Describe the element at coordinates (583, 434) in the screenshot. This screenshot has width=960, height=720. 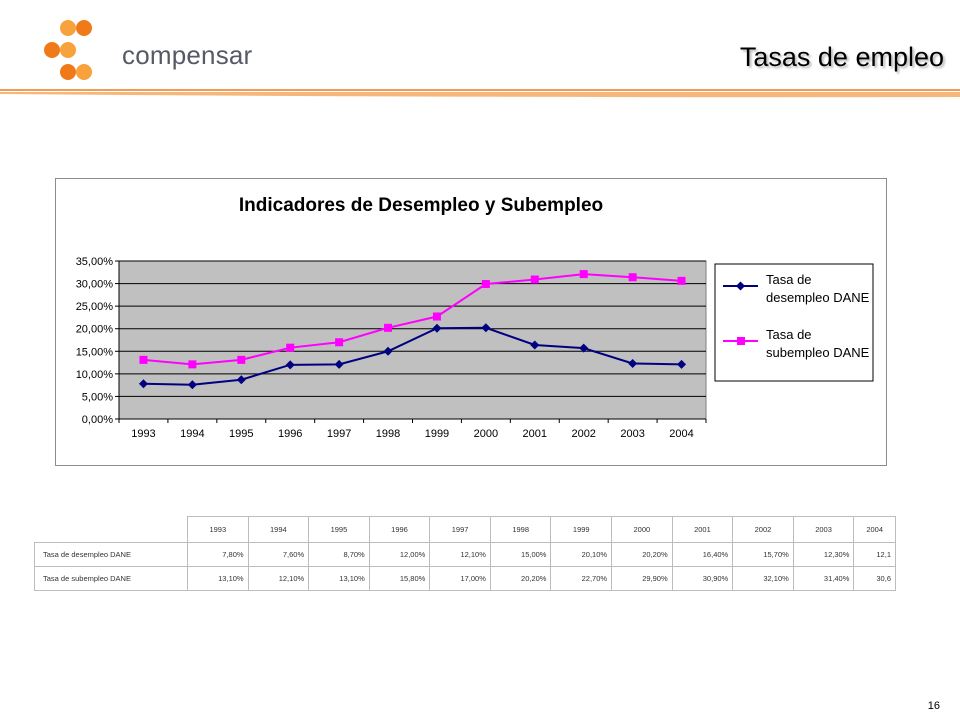
I see `x-tick-label: 2002` at that location.